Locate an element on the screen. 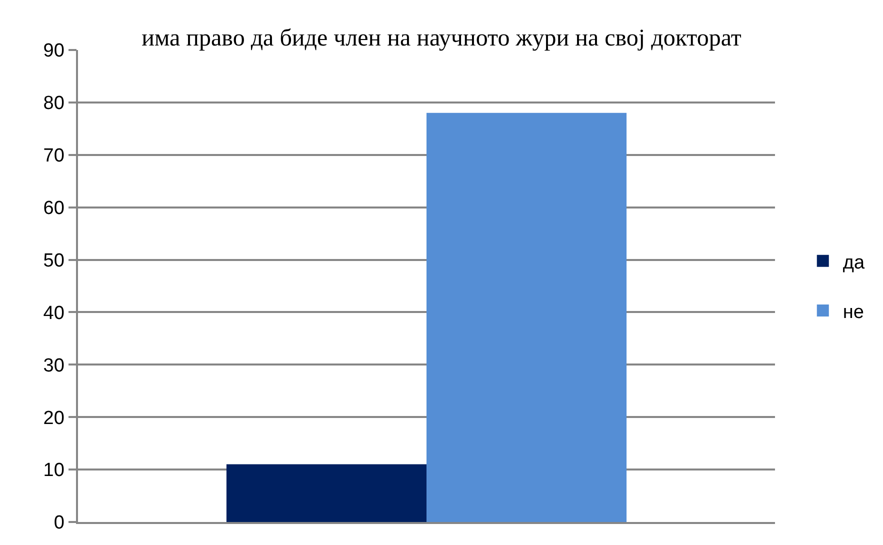  y-tick-label: 60 is located at coordinates (53, 208).